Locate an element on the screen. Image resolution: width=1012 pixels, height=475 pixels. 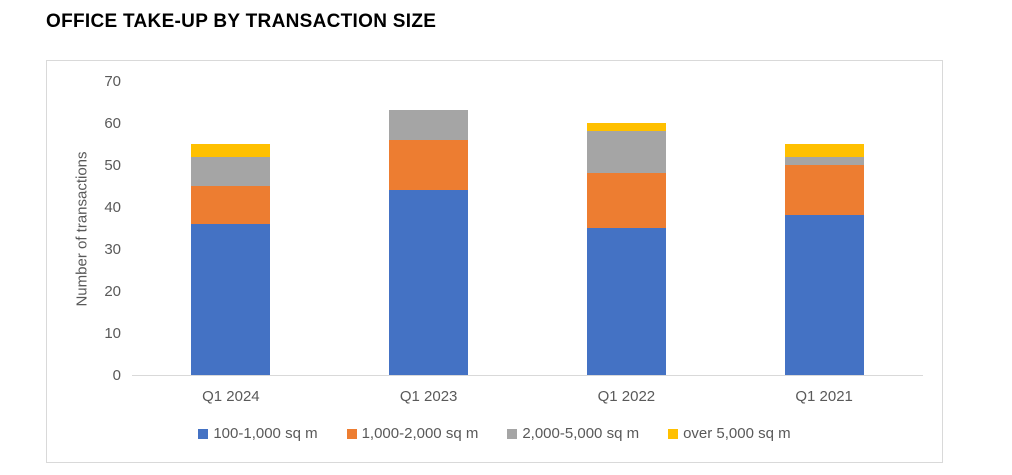
y-tick-label: 50 is located at coordinates (112, 165).